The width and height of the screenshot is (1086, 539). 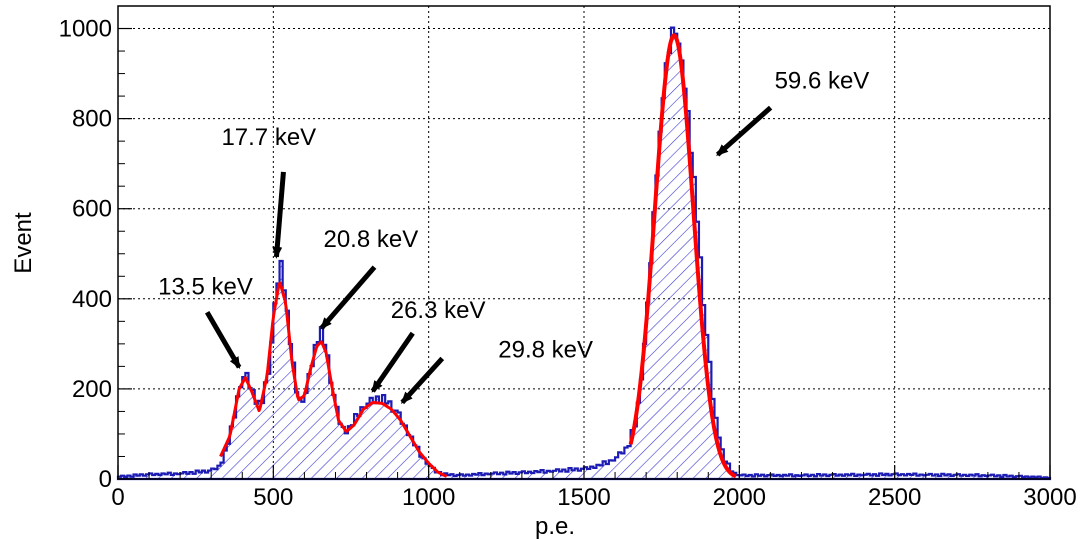 I want to click on x-tick-label: 1000, so click(x=428, y=497).